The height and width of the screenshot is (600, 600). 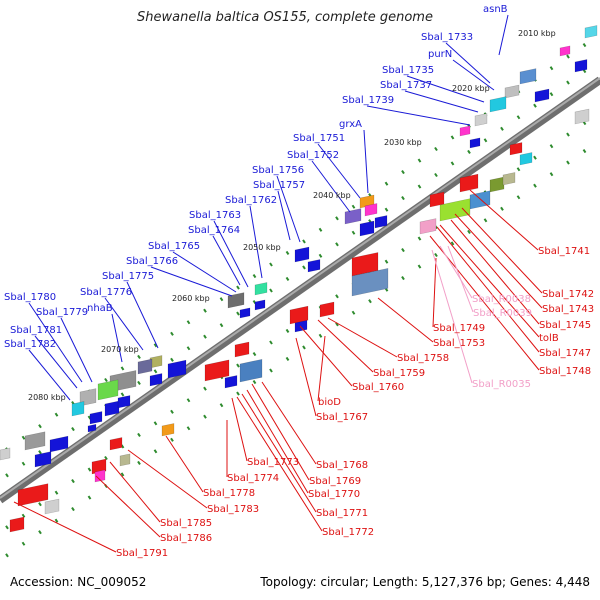 What do you see at coordinates (106, 292) in the screenshot?
I see `forward-gene-label: Sbal_1776` at bounding box center [106, 292].